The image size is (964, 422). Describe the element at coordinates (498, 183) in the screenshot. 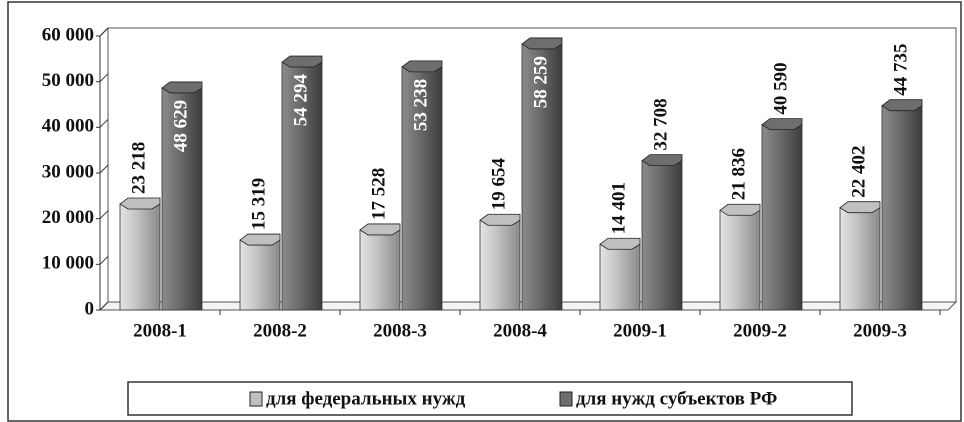

I see `value-label: 19 654` at that location.